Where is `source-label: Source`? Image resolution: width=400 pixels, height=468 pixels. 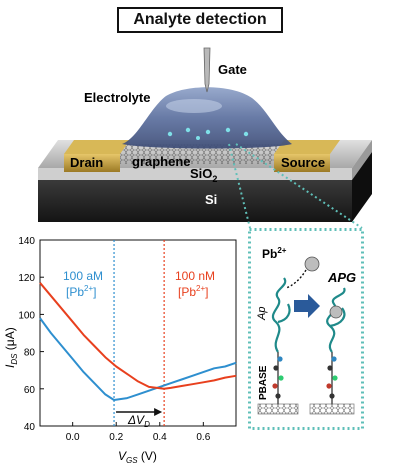
source-label: Source is located at coordinates (303, 162).